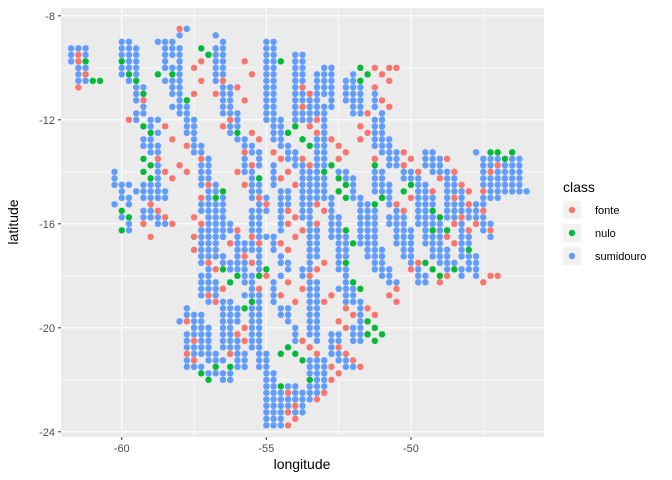 The width and height of the screenshot is (672, 480). I want to click on legend-key-sumidouro, so click(572, 256).